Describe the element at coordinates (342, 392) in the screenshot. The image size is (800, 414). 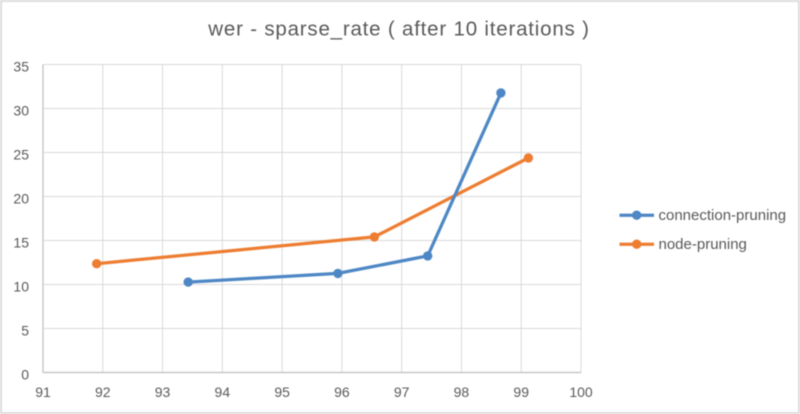
I see `svg-text: 96` at that location.